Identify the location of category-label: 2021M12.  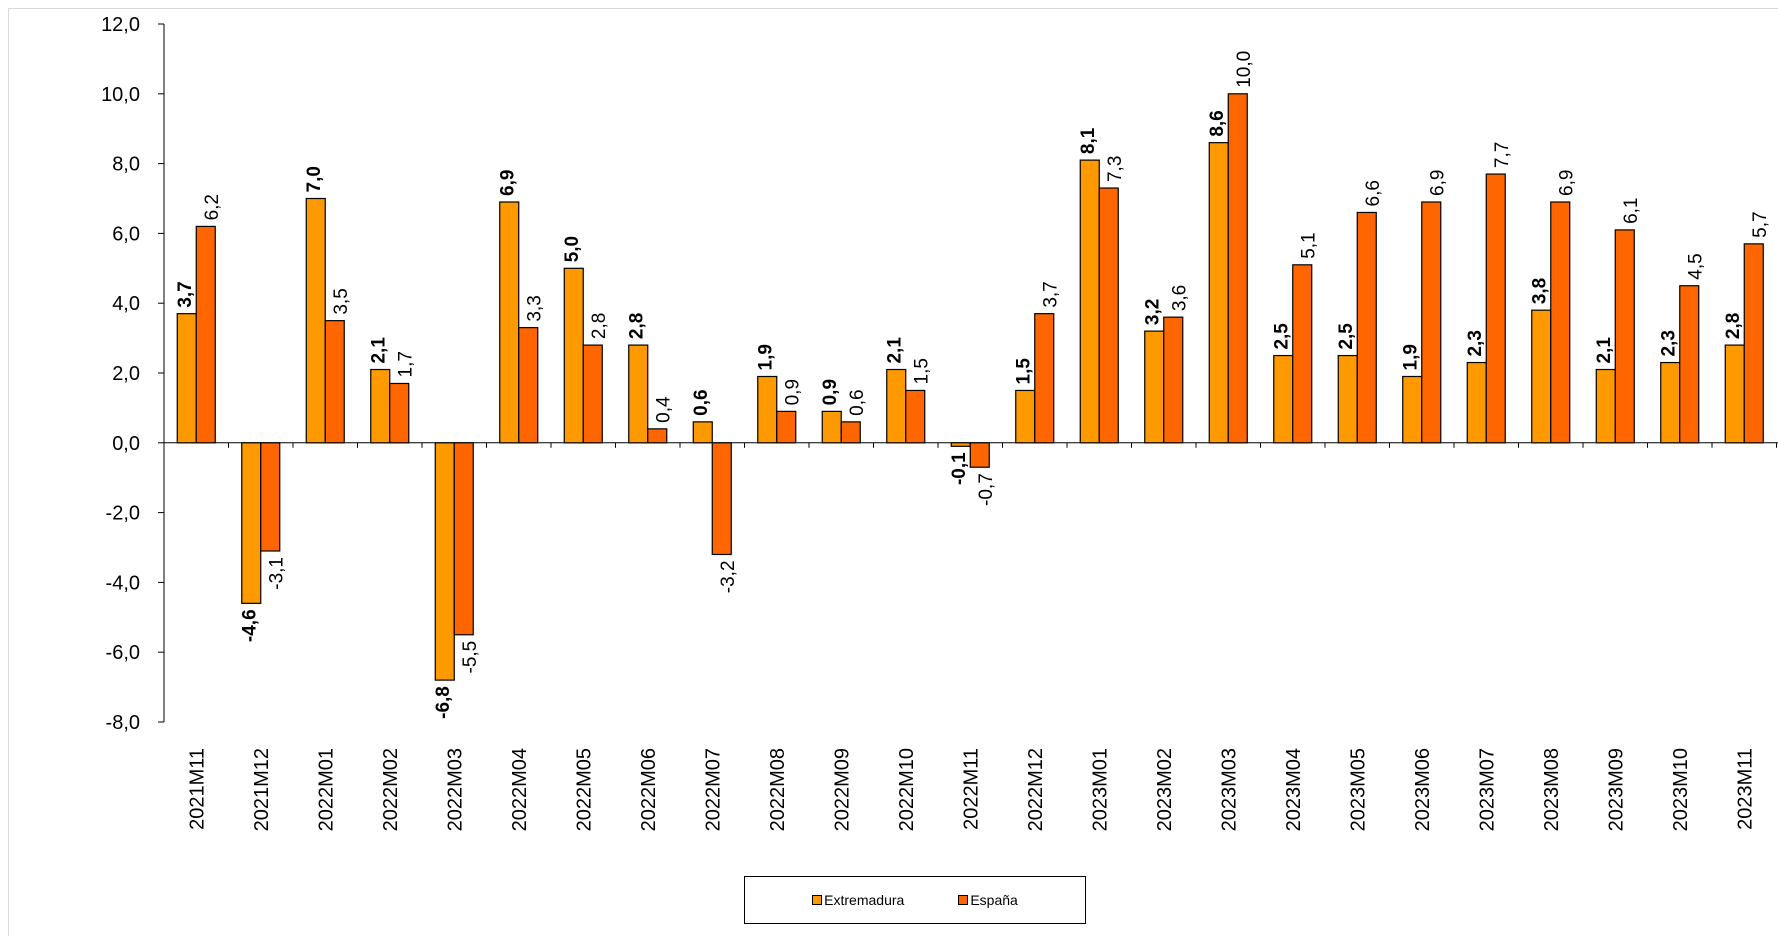
(262, 789).